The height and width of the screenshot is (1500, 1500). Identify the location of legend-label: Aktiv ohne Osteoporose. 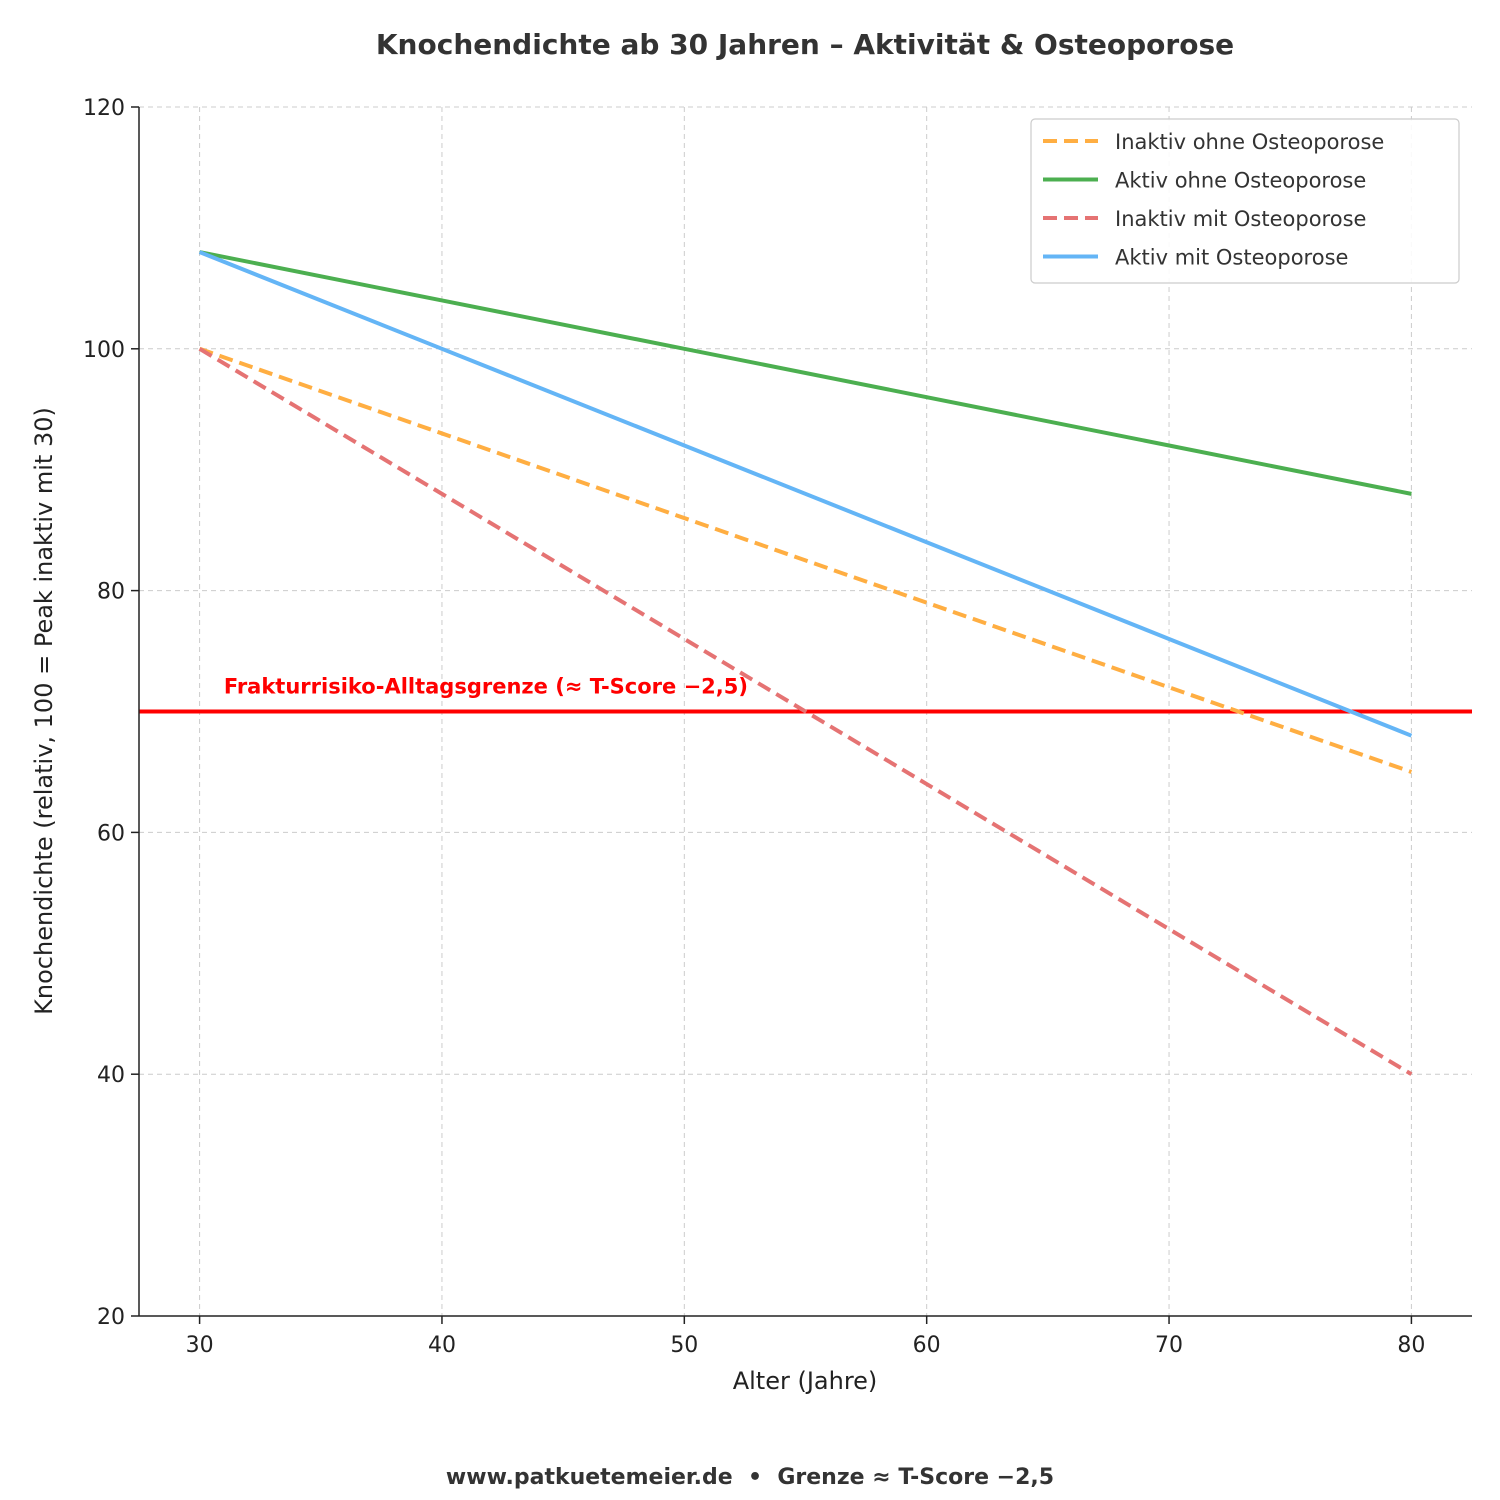
(1240, 181).